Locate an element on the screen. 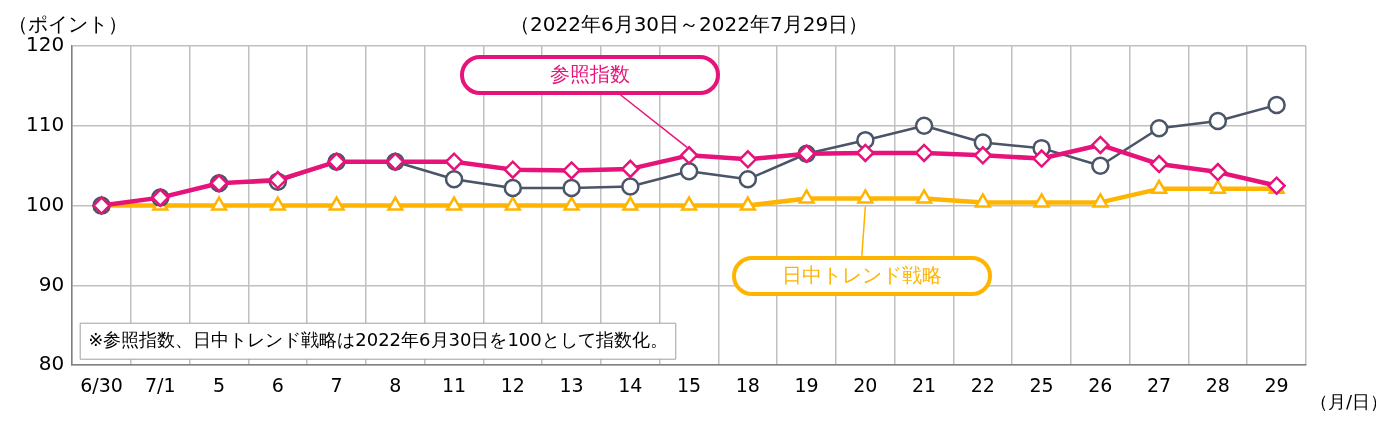 The width and height of the screenshot is (1384, 421). x-tick-label: 7/1 is located at coordinates (160, 384).